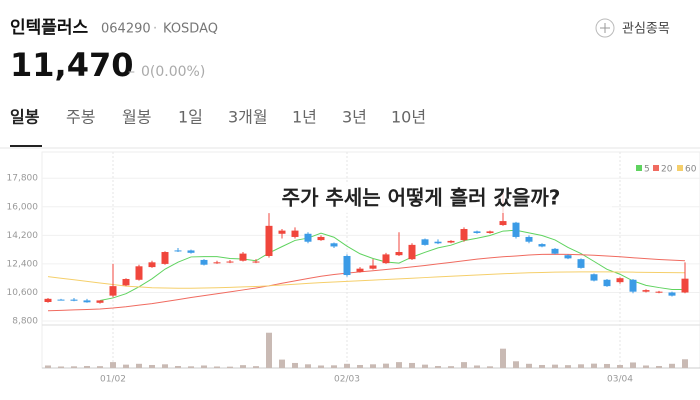  Describe the element at coordinates (173, 72) in the screenshot. I see `price-change: 0(0.00%)` at that location.